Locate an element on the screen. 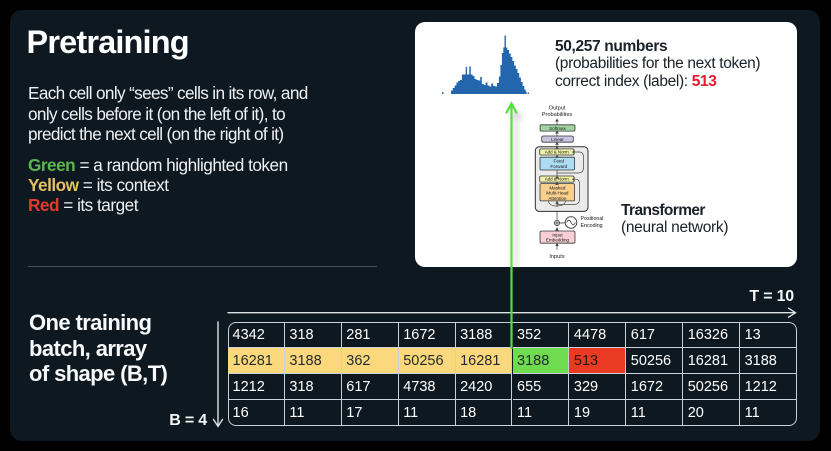 The height and width of the screenshot is (451, 831). svg-text: Input is located at coordinates (557, 235).